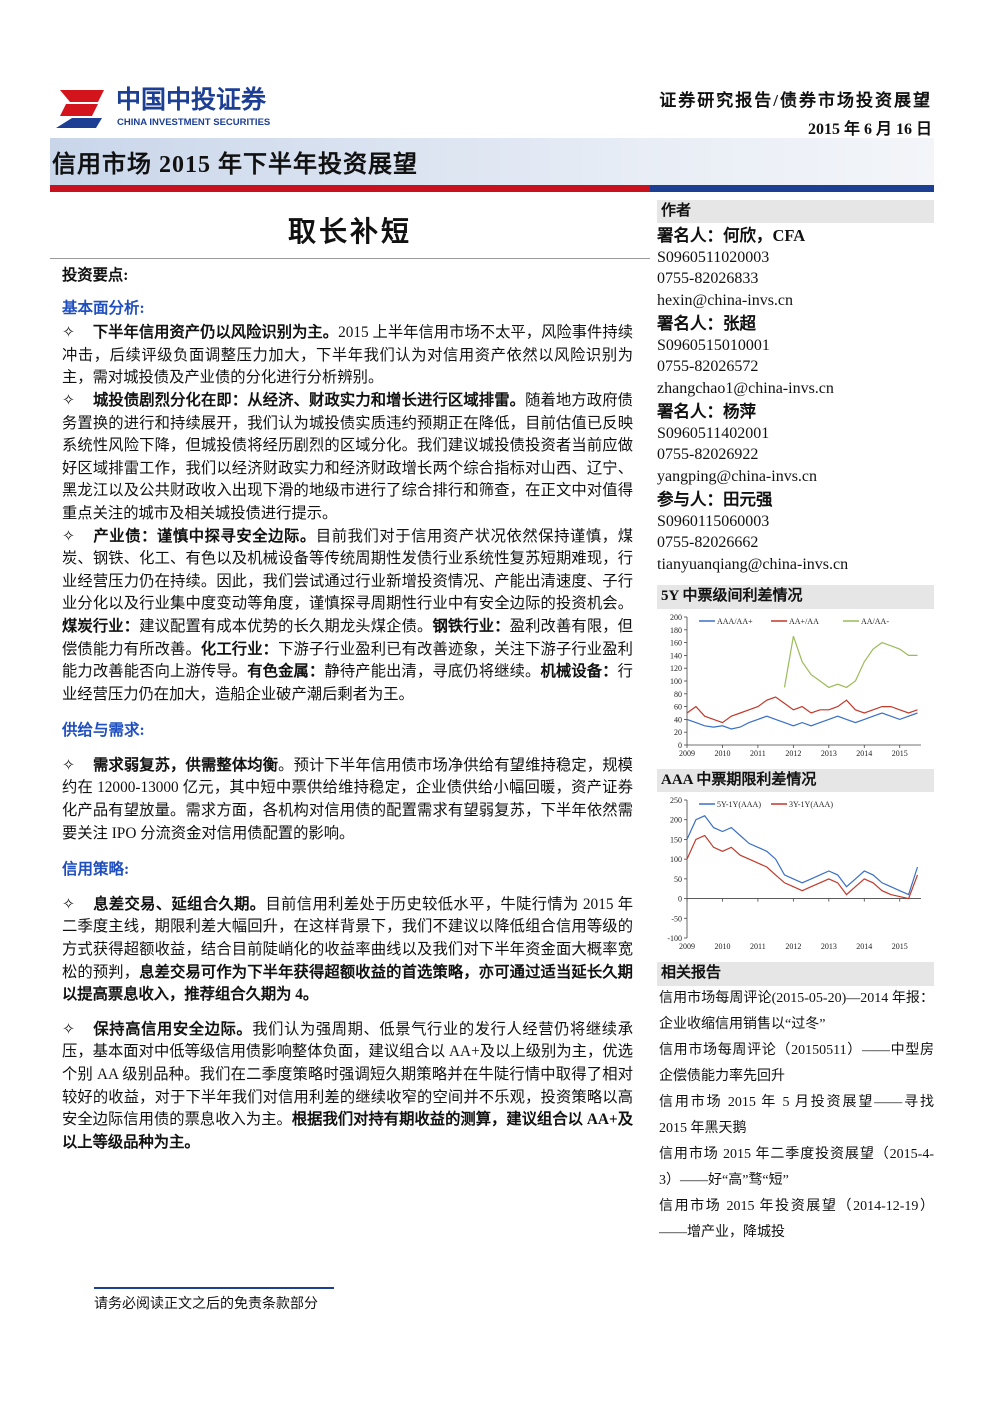  I want to click on y-tick-label: 0, so click(680, 899).